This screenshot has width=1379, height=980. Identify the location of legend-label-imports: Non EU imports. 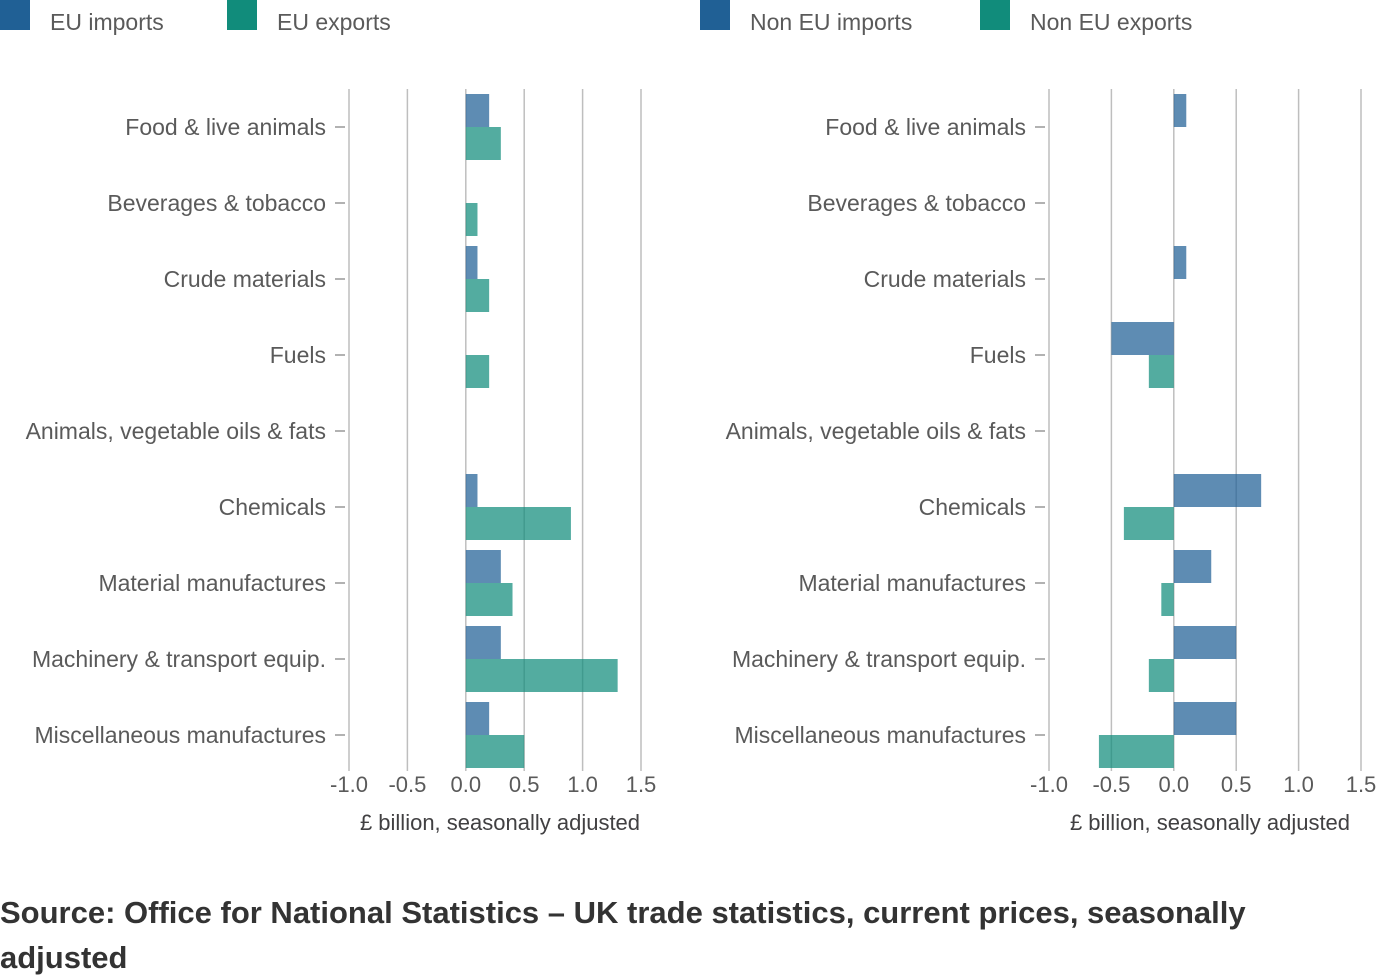
(831, 22).